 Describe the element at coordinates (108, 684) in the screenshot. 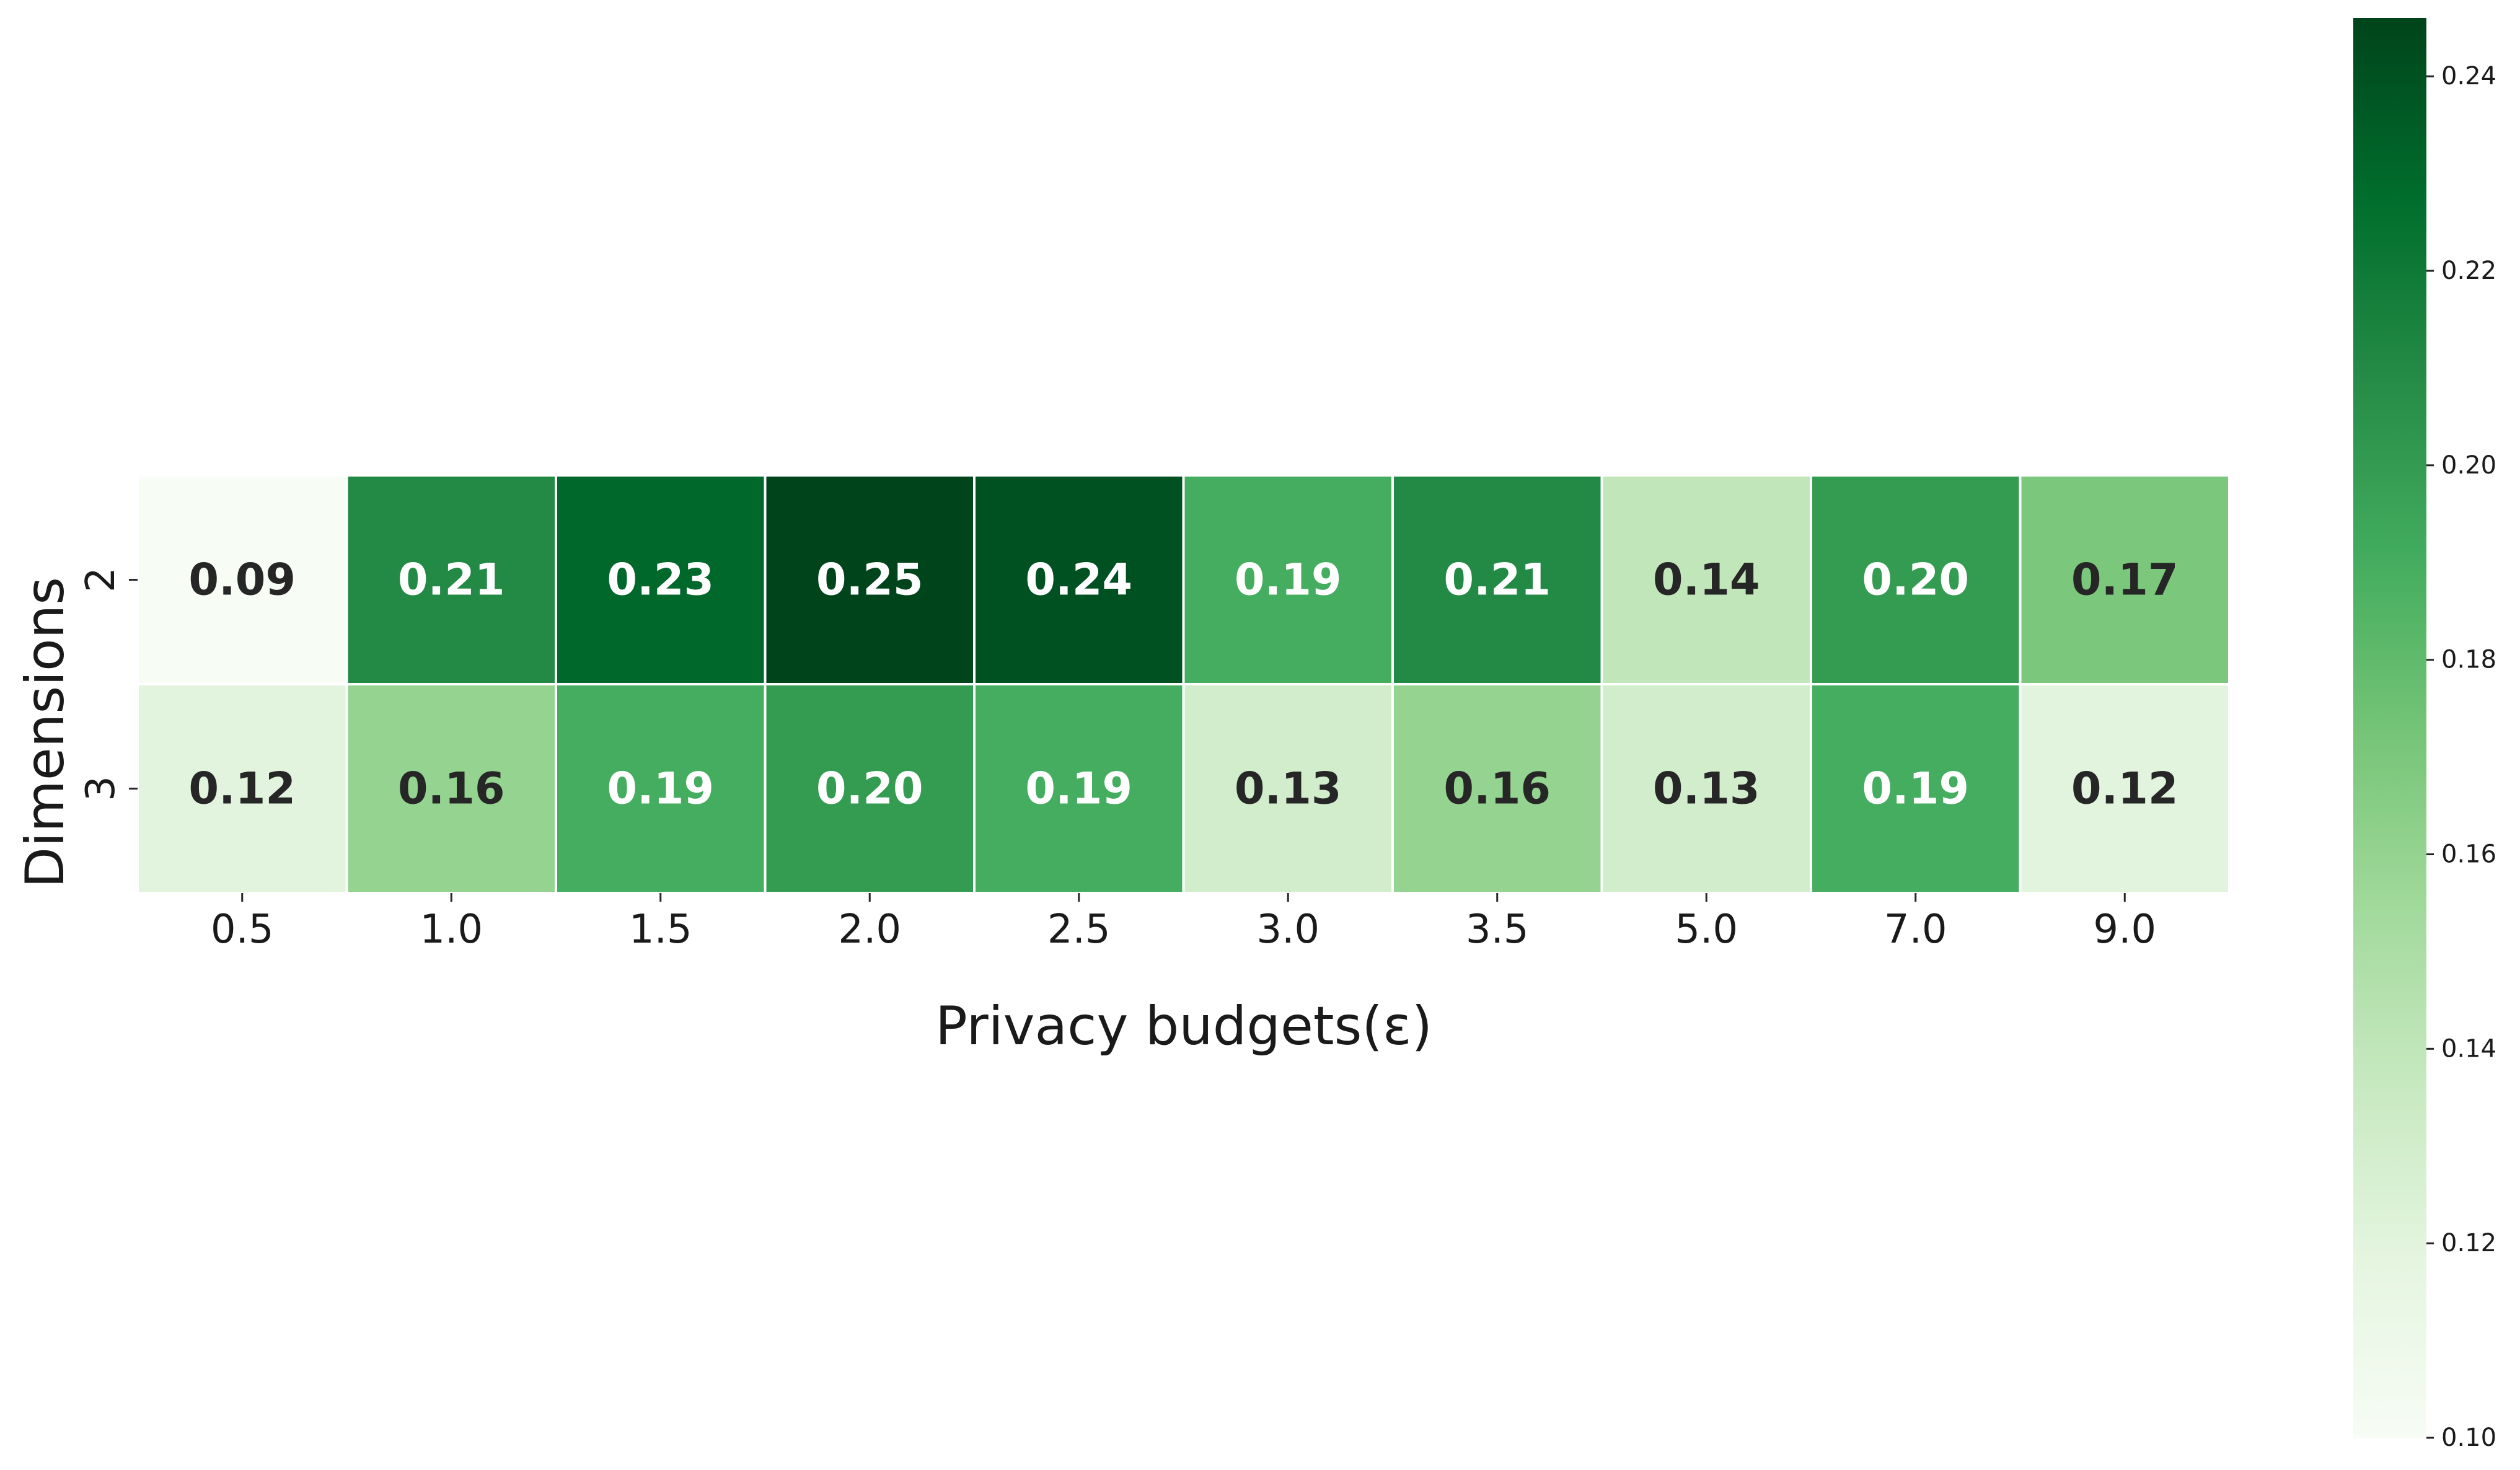

I see `y-axis-ticks: 23` at that location.